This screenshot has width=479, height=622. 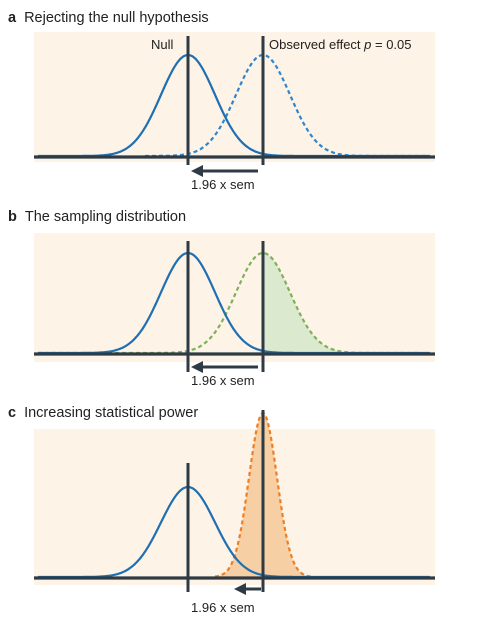 I want to click on panel-b-heading: b The sampling distribution, so click(x=97, y=217).